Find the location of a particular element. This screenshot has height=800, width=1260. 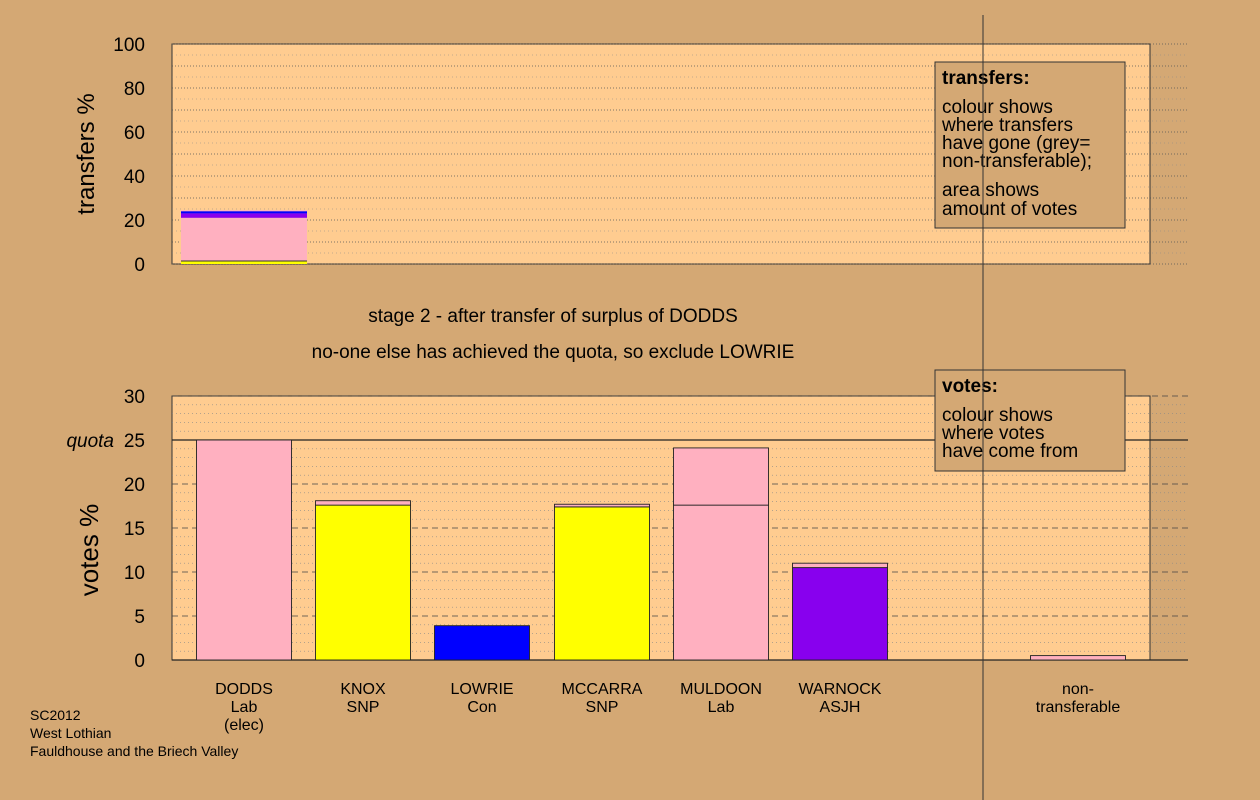

transfers-y-tick-label: 80 is located at coordinates (134, 89).